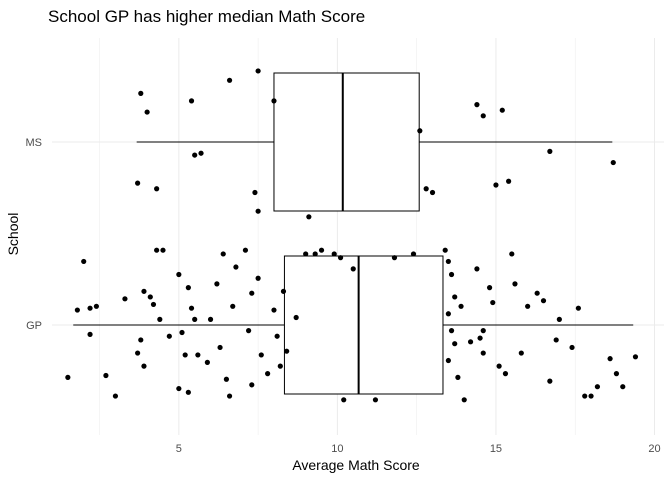  Describe the element at coordinates (179, 449) in the screenshot. I see `x-tick-label: 5` at that location.